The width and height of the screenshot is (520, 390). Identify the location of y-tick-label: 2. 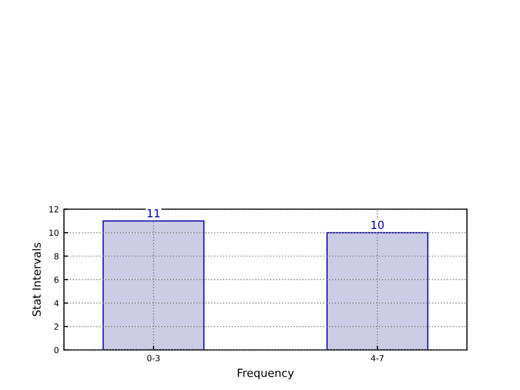
(56, 327).